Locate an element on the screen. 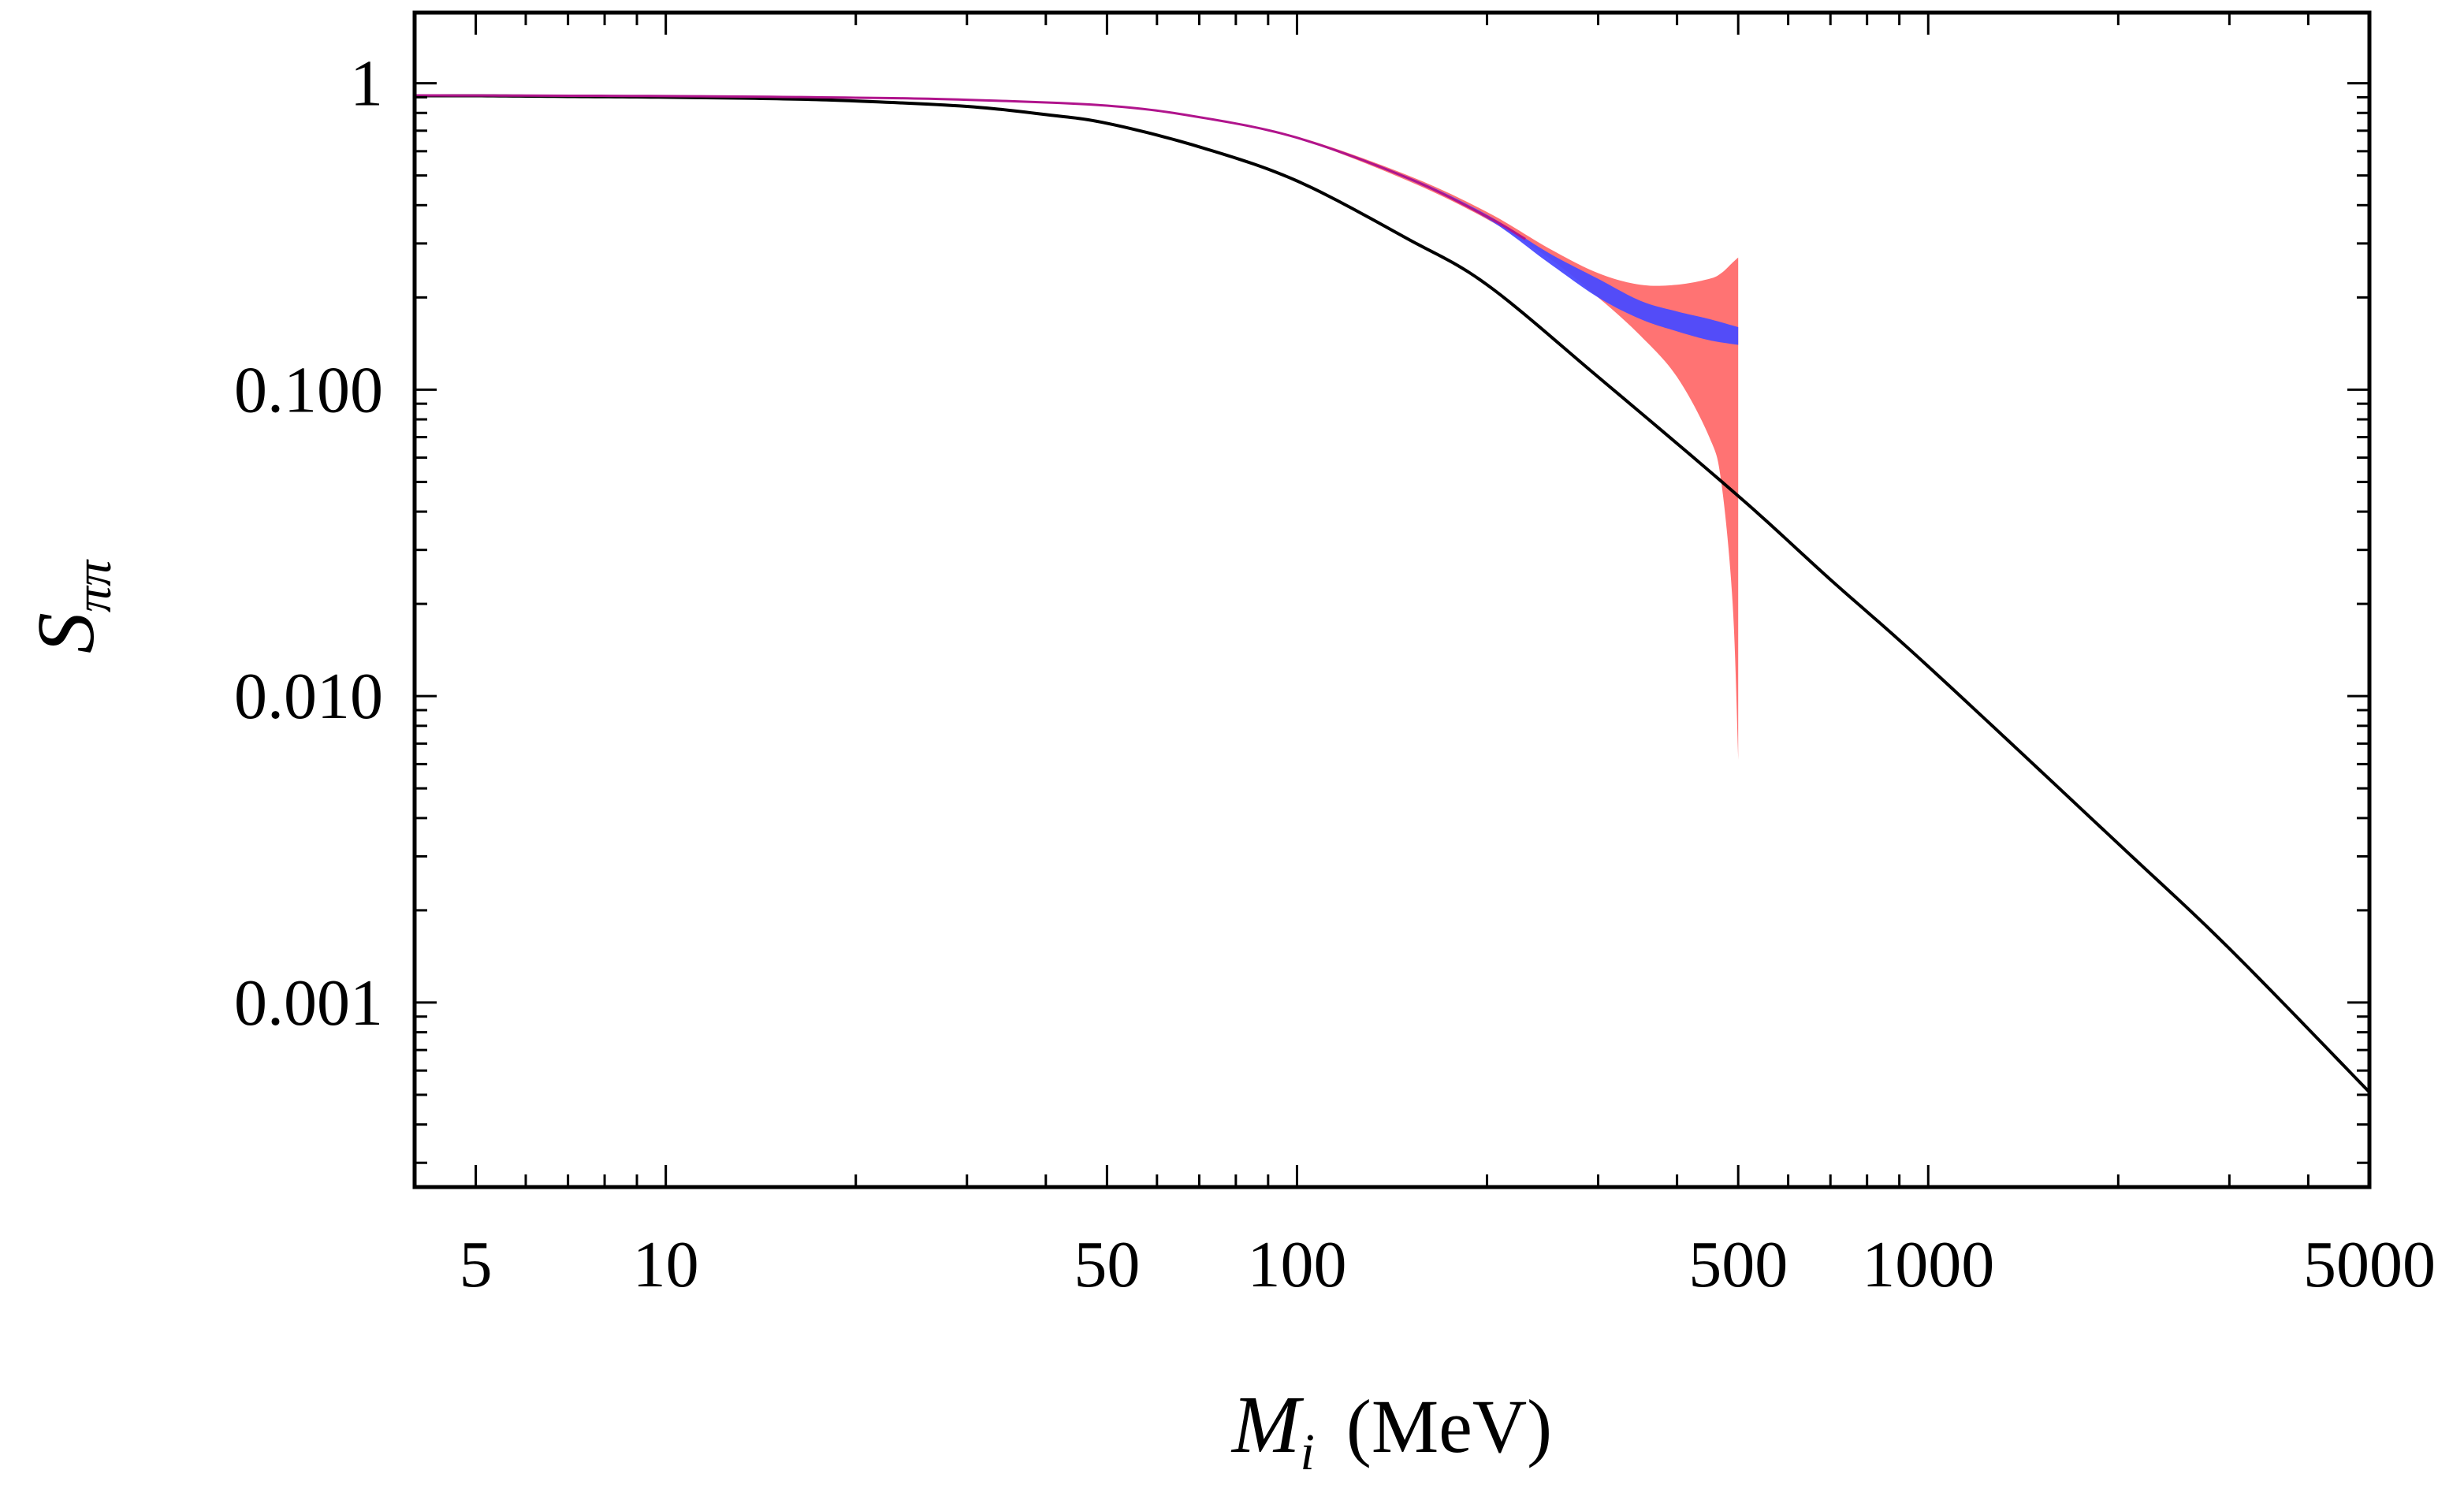  y-tick-label: 0.001 is located at coordinates (308, 1003).